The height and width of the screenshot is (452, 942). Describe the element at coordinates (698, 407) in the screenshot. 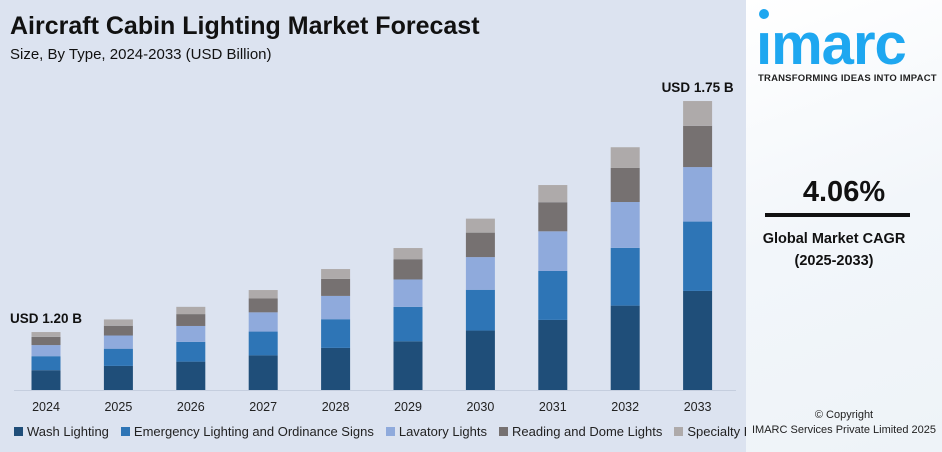

I see `x-tick-label: 2033` at that location.